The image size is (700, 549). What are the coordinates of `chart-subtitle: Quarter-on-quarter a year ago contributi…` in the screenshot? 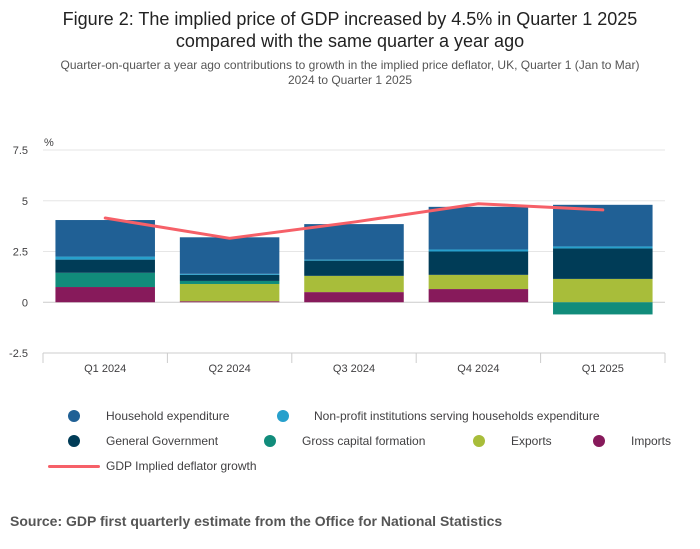 It's located at (350, 73).